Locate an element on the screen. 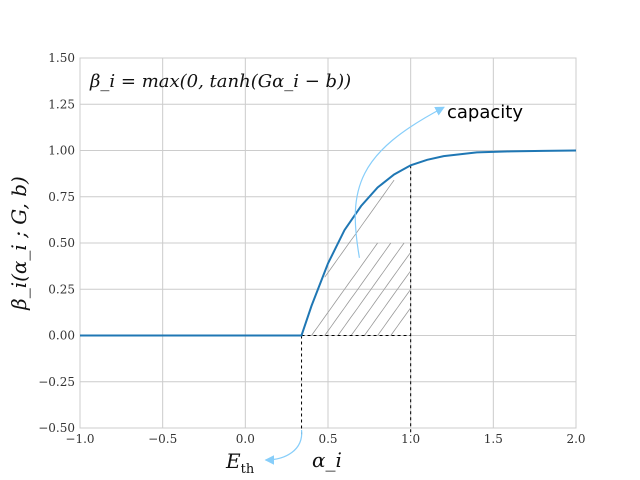  x-tick-labels: −1.0 −0.5 0.0 0.5 1.0 1.5 2.0 is located at coordinates (325, 439).